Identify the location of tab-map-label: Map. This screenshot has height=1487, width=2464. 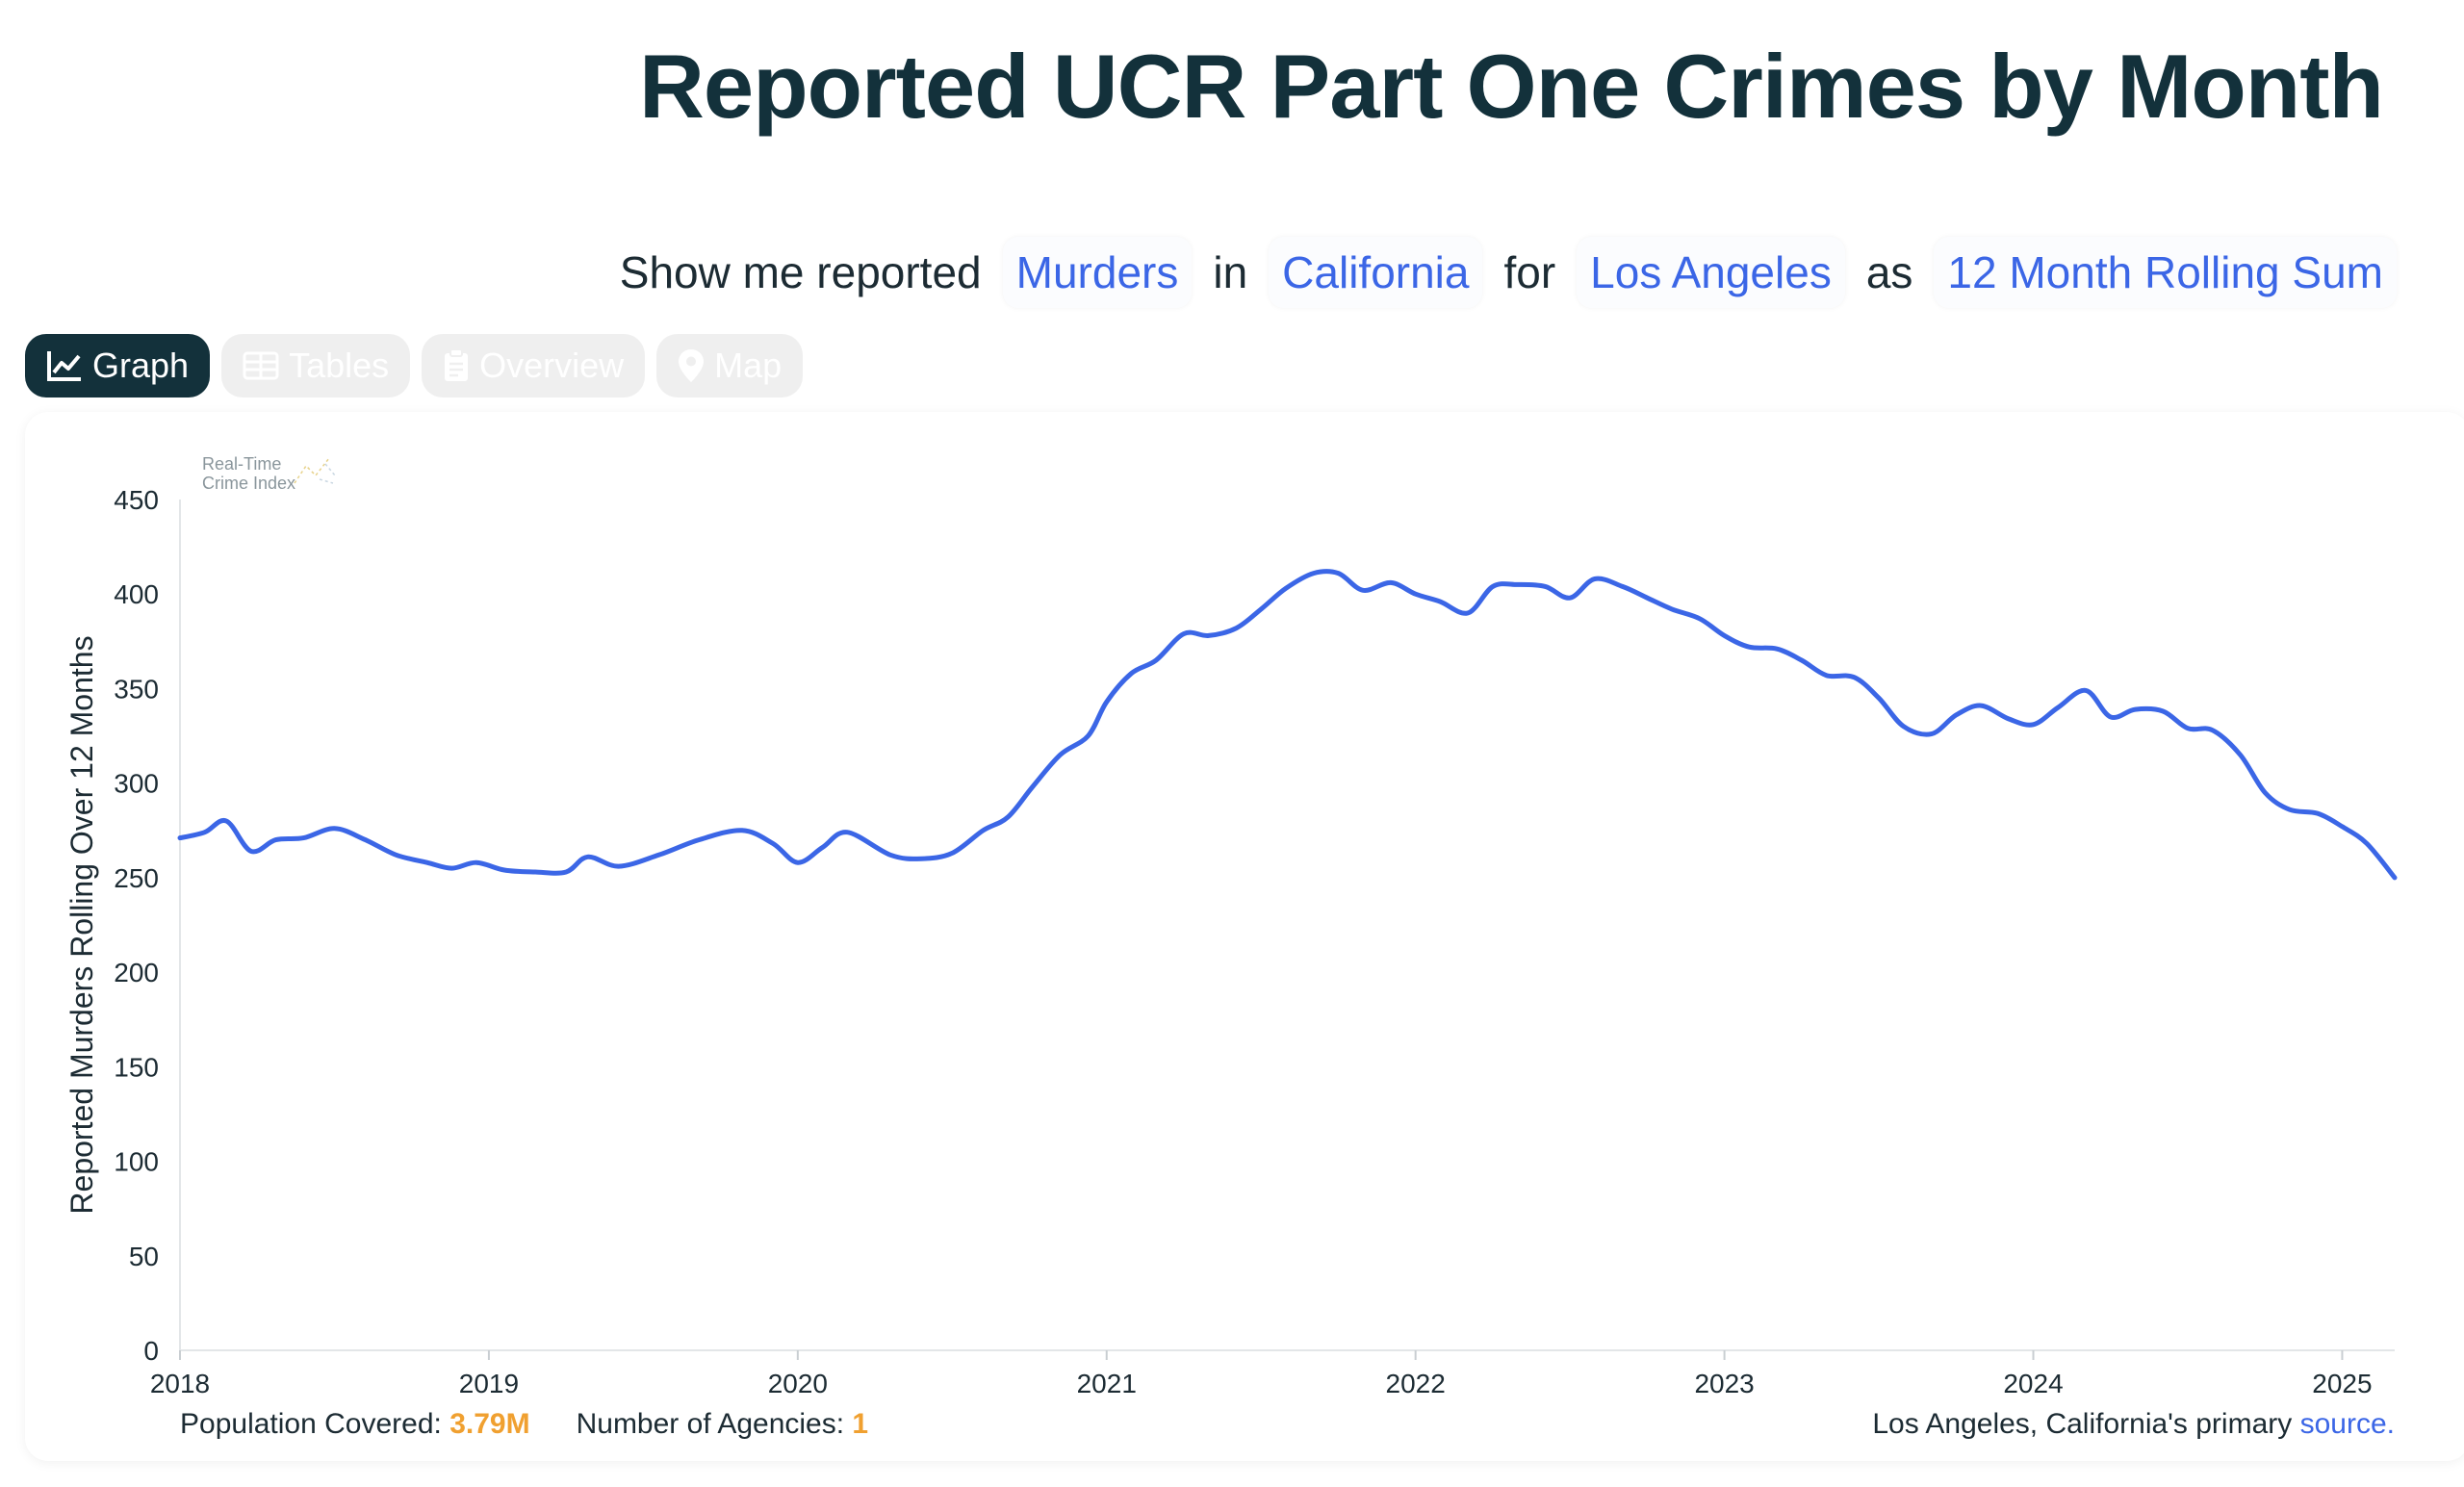
(748, 365).